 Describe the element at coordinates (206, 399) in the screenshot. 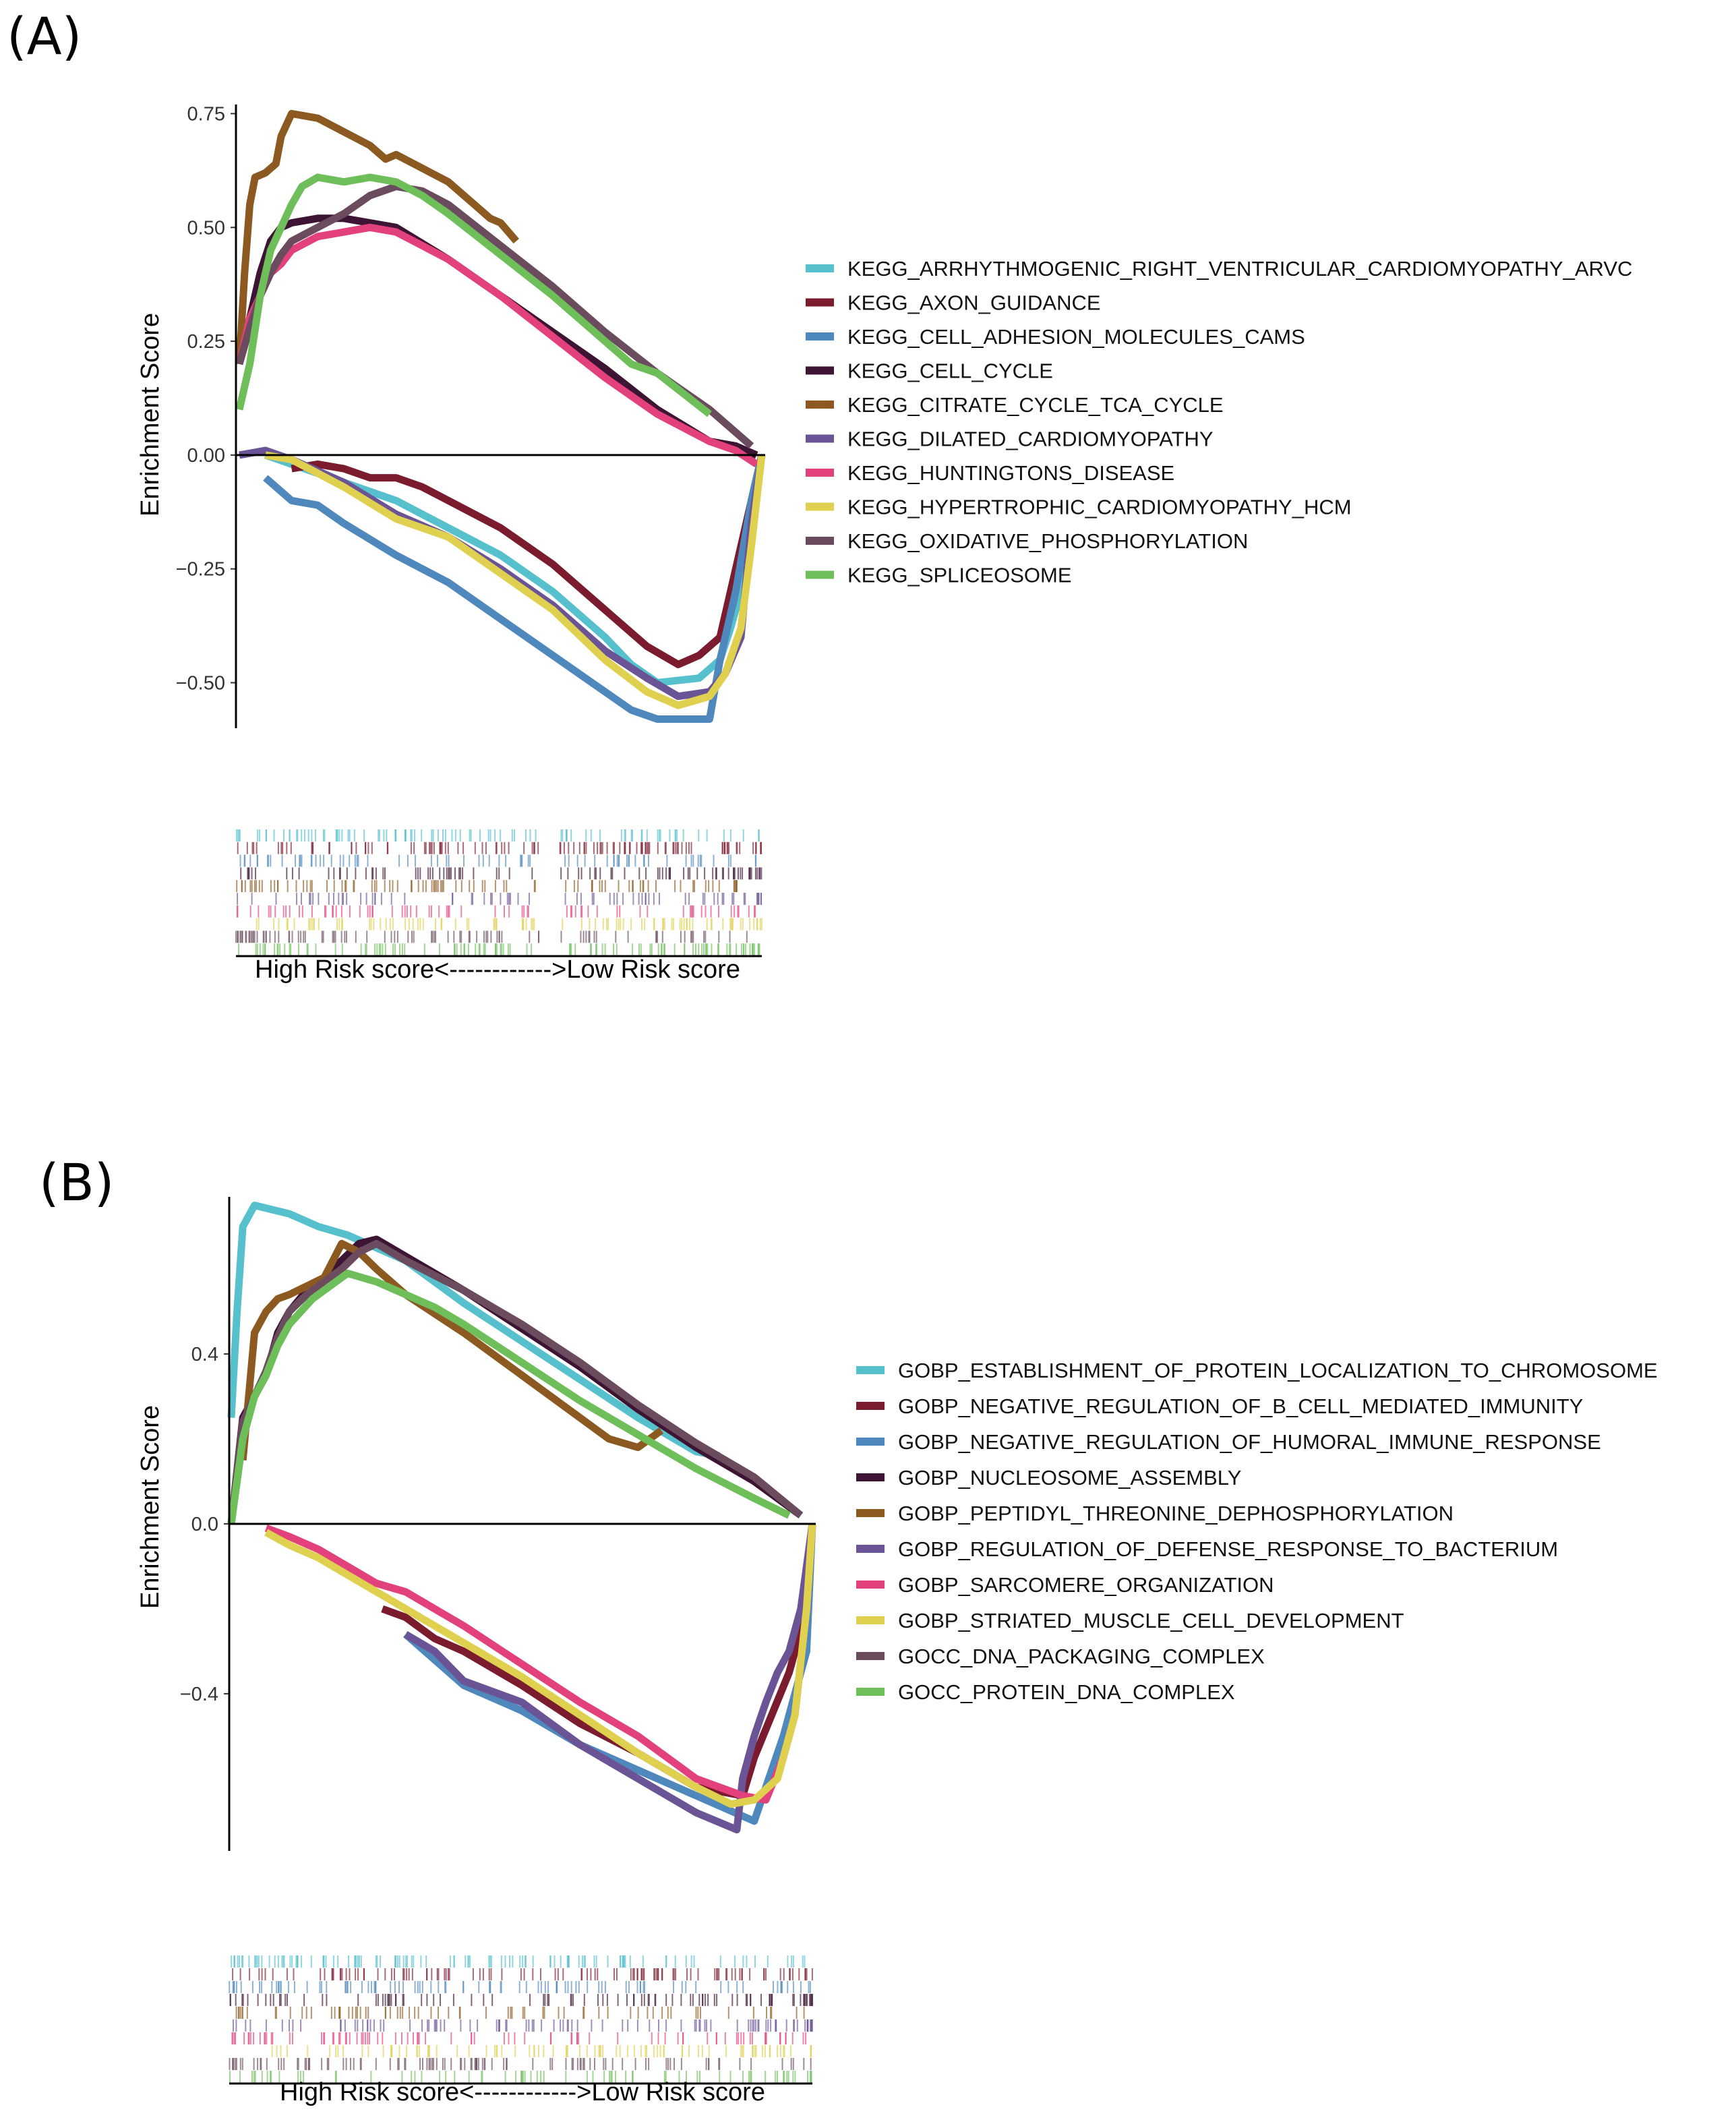

I see `y-ticks-a: −0.50 −0.25 0.00 0.25 0.50 0.75` at that location.